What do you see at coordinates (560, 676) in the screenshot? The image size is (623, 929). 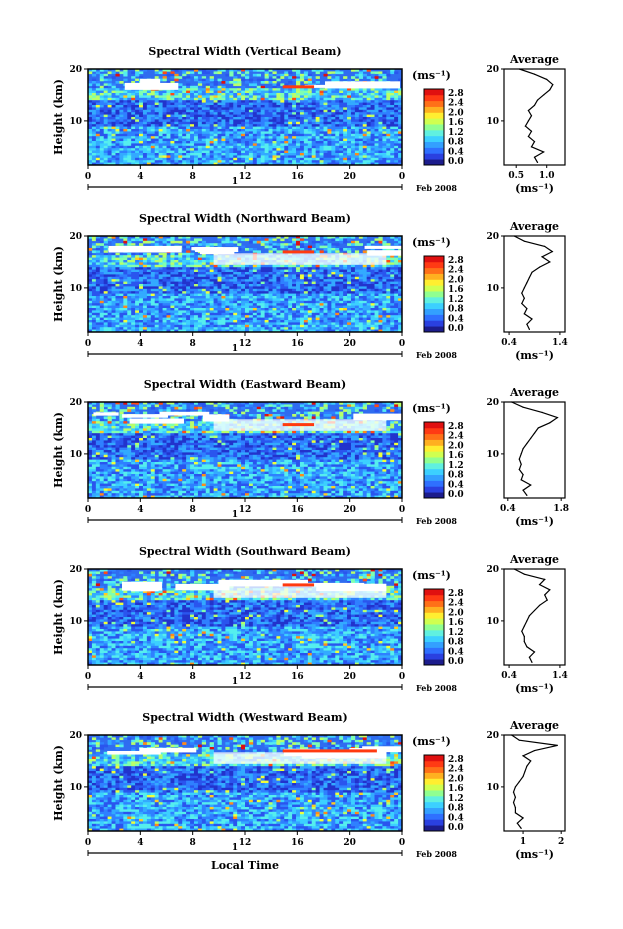 I see `average-x-tick-label: 1.4` at bounding box center [560, 676].